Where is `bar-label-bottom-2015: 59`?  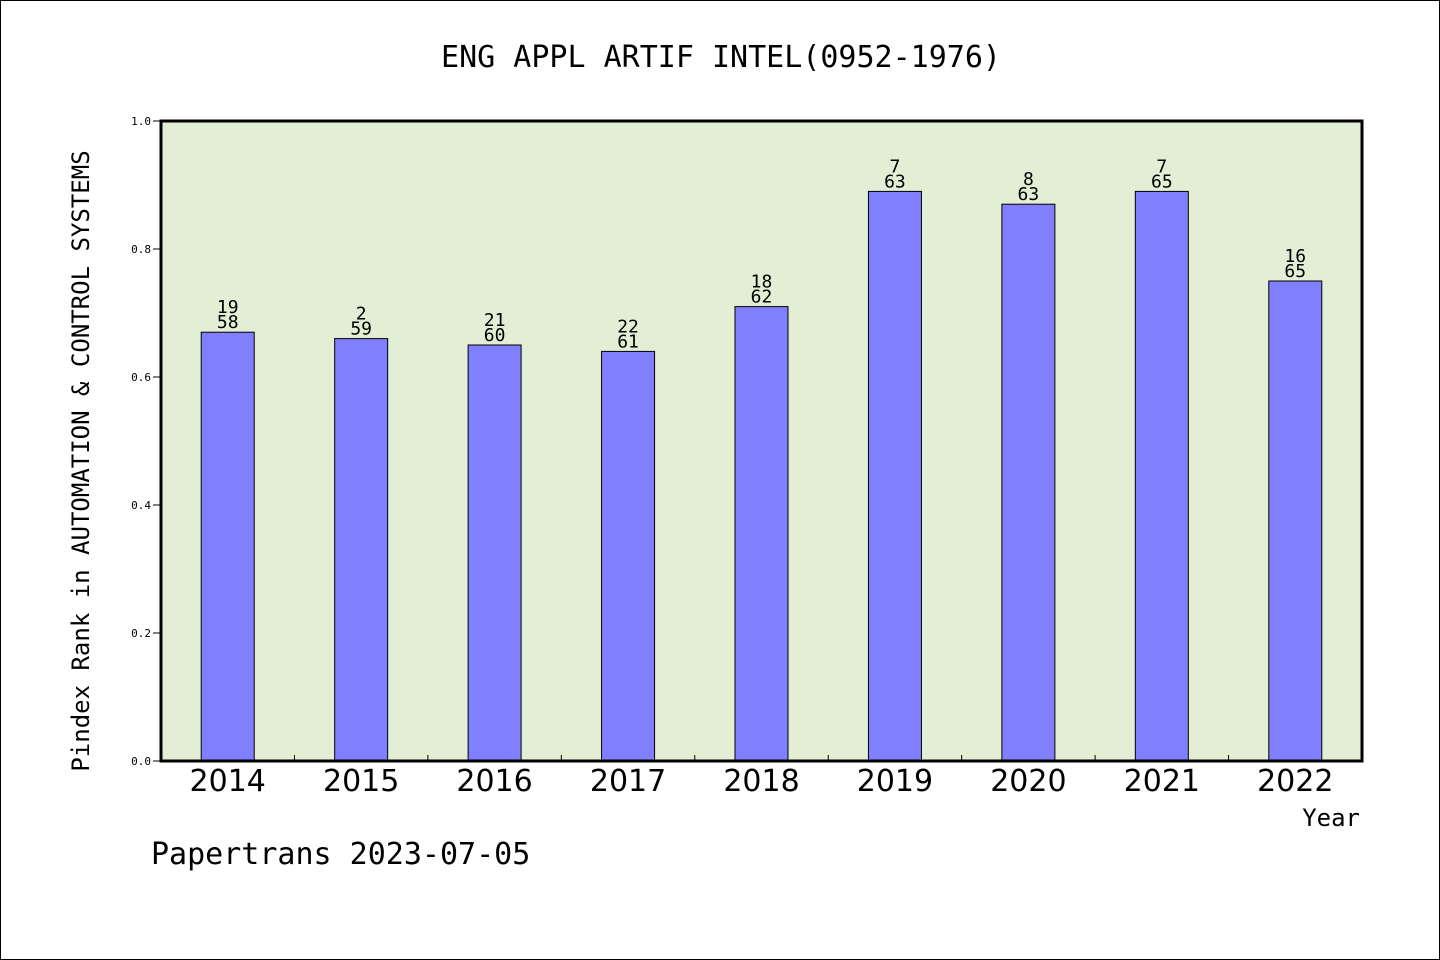
bar-label-bottom-2015: 59 is located at coordinates (361, 329).